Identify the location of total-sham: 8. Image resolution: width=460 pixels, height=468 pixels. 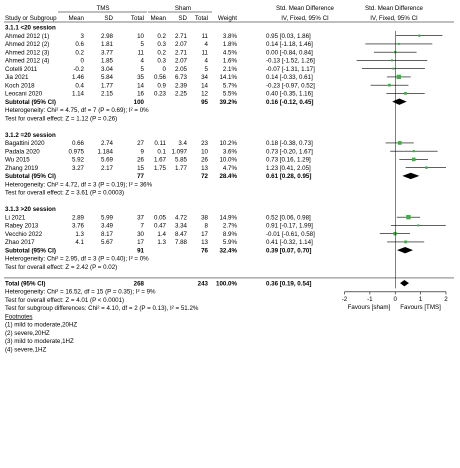
(207, 226).